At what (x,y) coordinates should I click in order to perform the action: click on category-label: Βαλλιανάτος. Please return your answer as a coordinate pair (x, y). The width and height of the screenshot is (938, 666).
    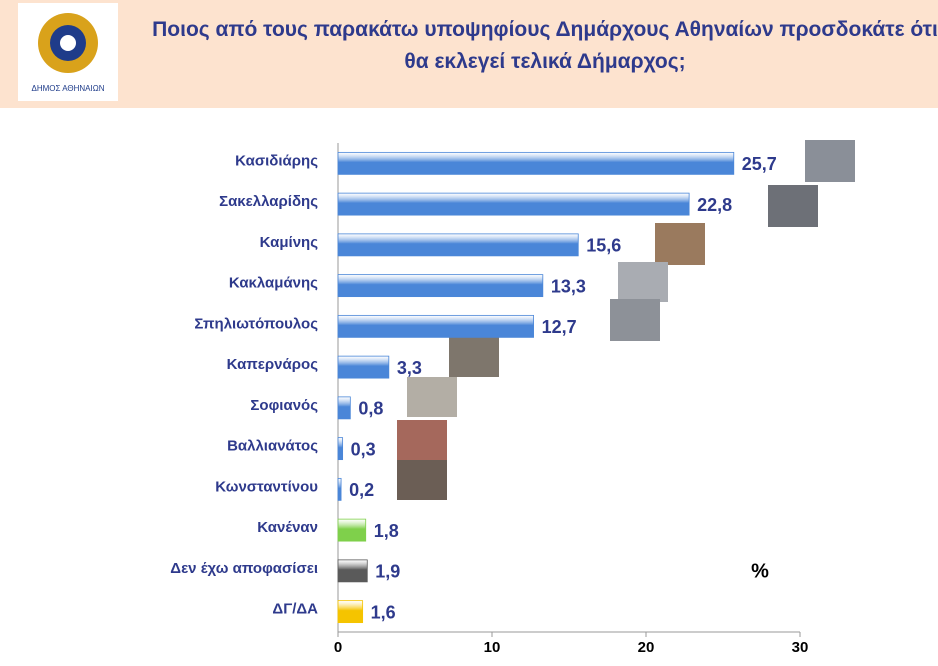
    Looking at the image, I should click on (272, 446).